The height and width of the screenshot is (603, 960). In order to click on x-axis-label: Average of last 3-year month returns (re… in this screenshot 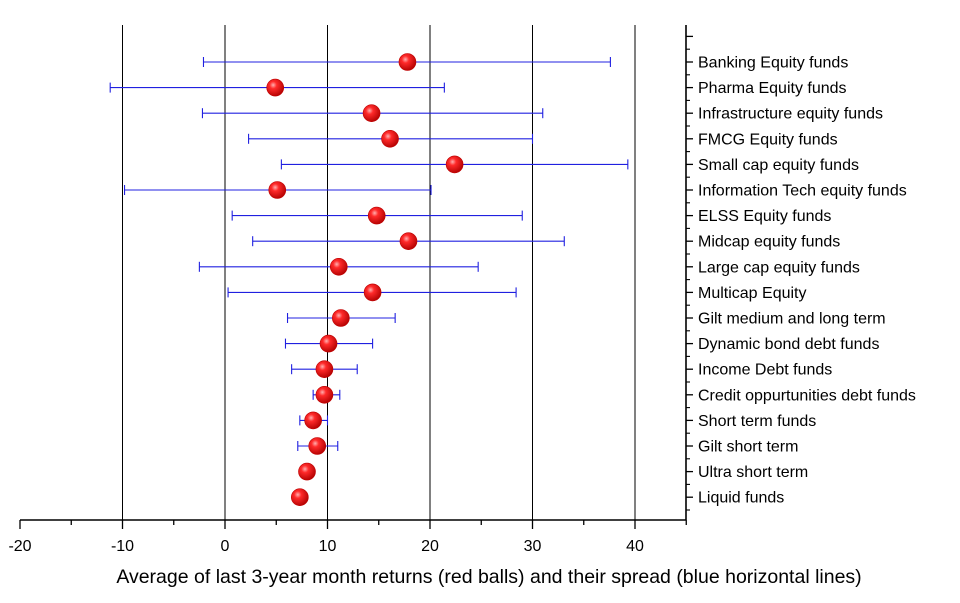, I will do `click(488, 577)`.